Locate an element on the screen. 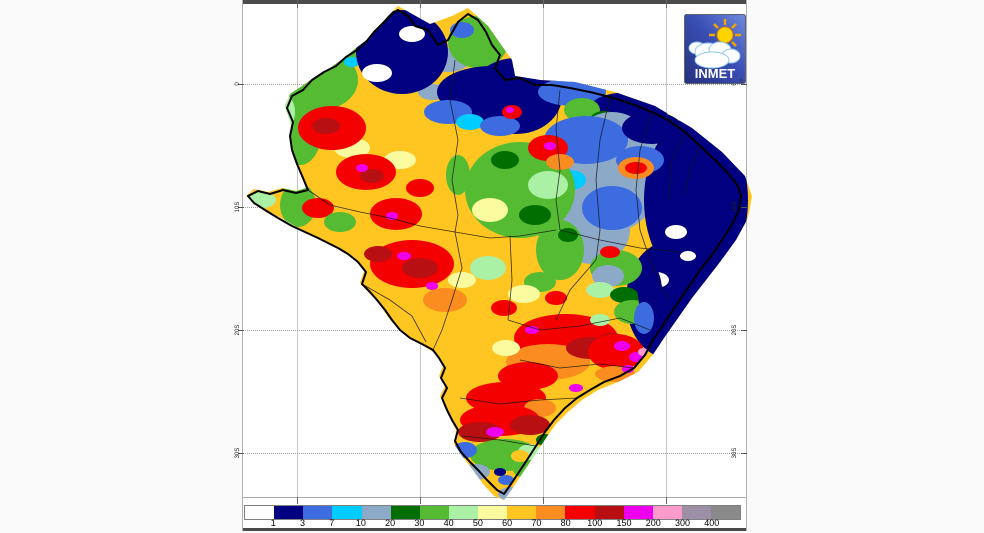  sun-icon is located at coordinates (725, 35).